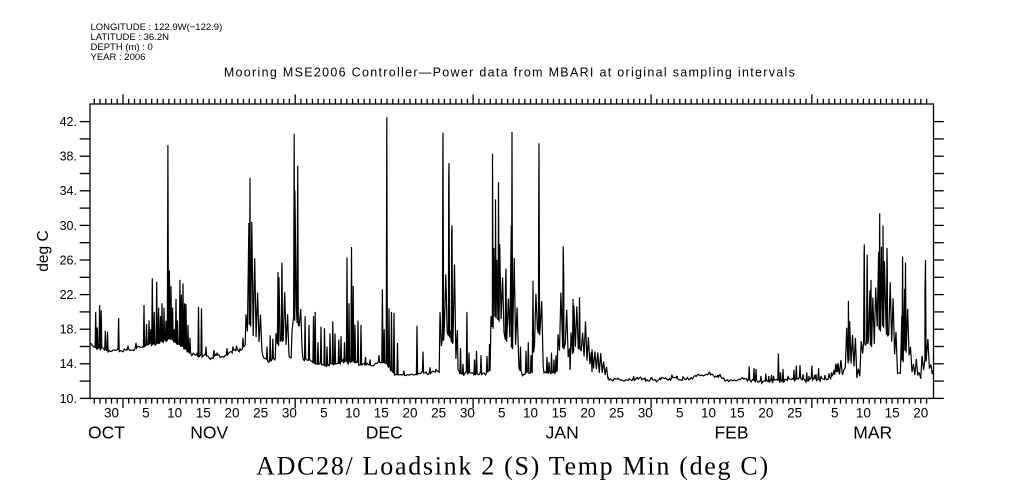 The image size is (1009, 504). What do you see at coordinates (43, 250) in the screenshot?
I see `svg-text: deg C` at bounding box center [43, 250].